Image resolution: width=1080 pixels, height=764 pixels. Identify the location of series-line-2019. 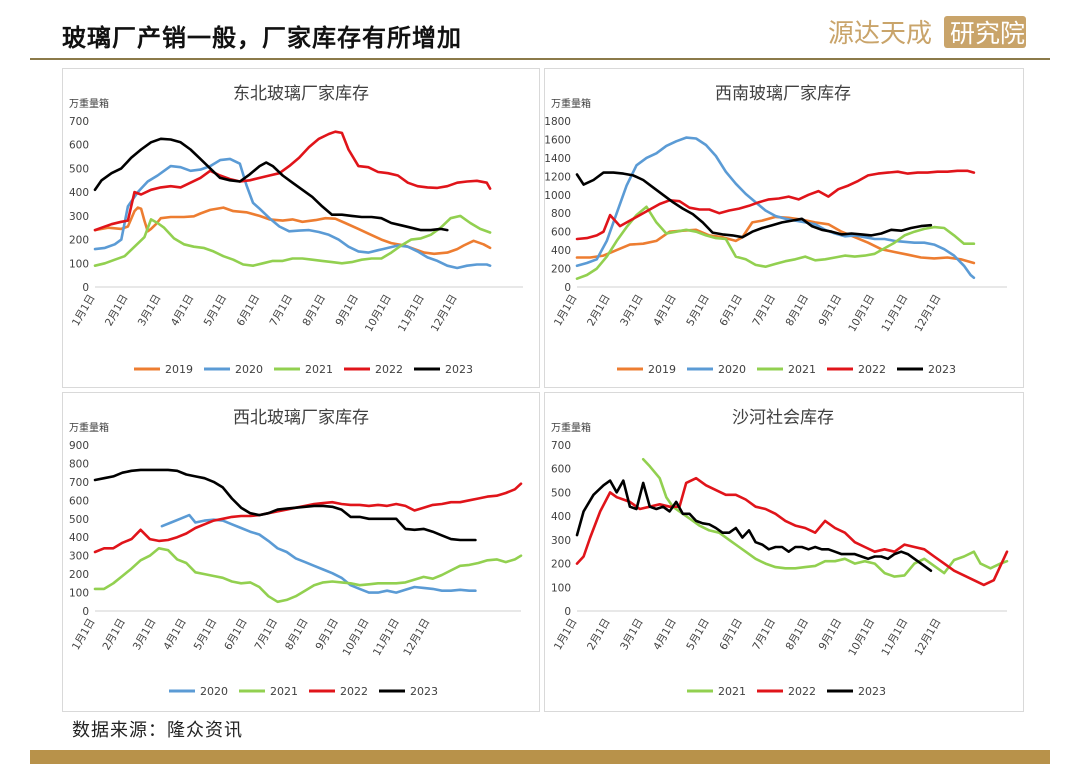
(775, 240).